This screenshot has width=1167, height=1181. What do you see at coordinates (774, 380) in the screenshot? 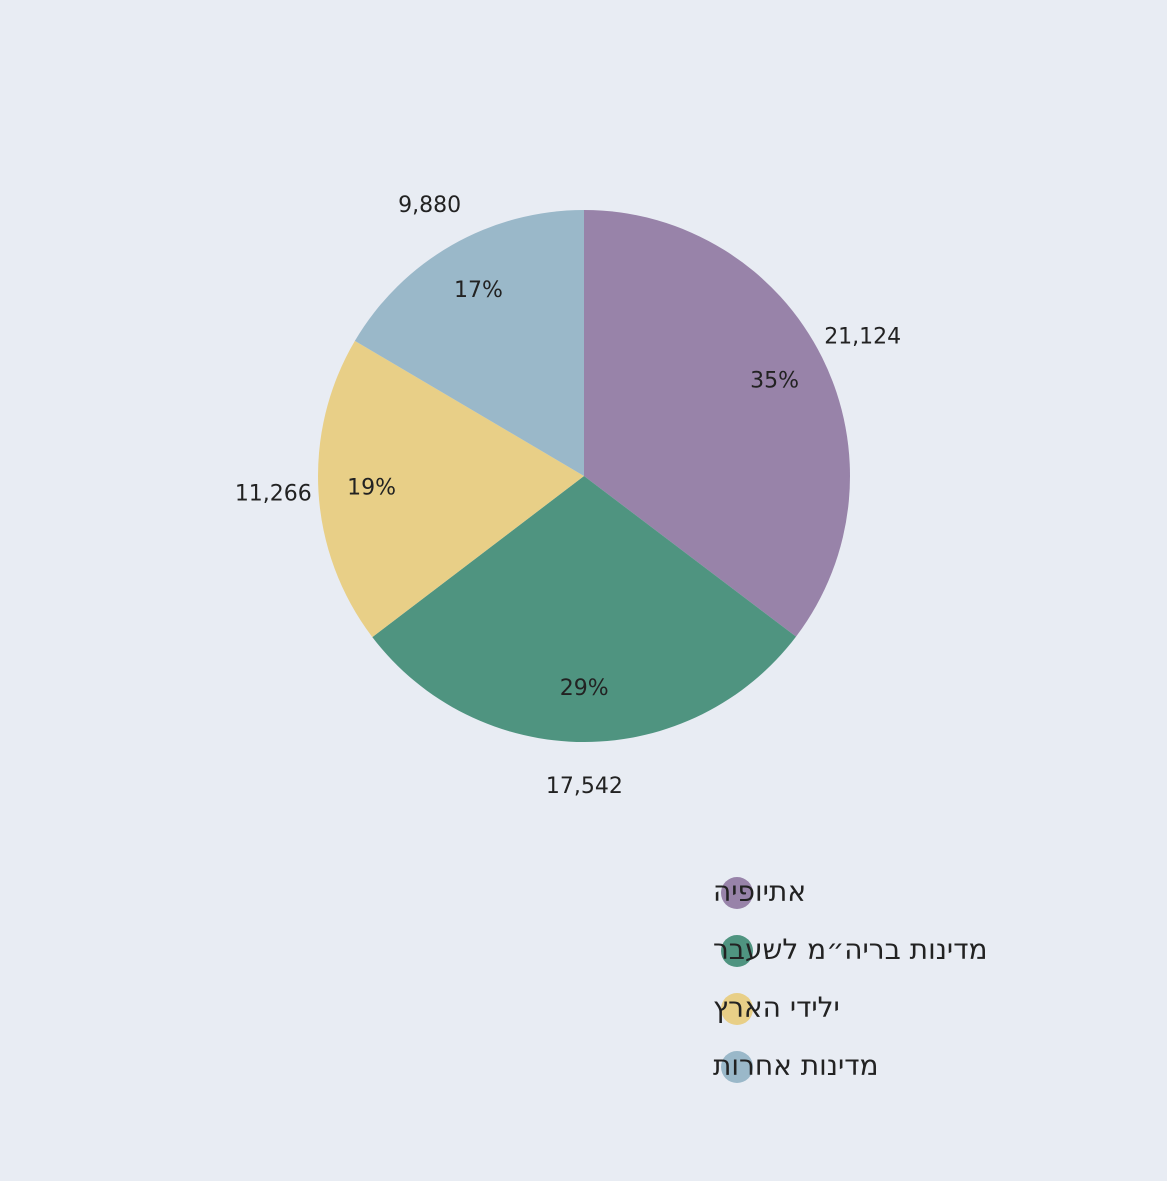
I see `percent-label: 35%` at bounding box center [774, 380].